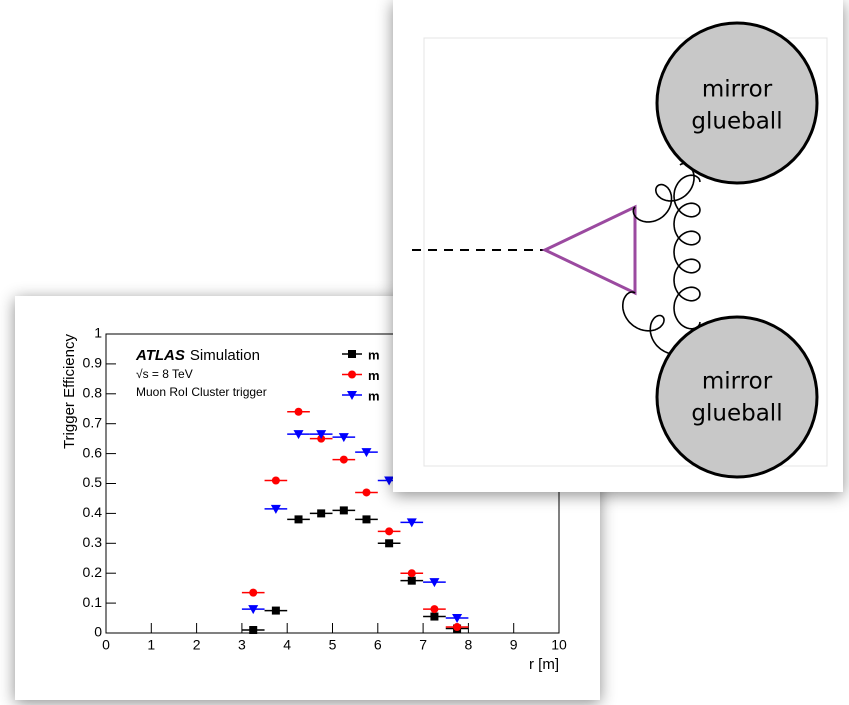 The height and width of the screenshot is (705, 849). I want to click on x-tick-label: 7, so click(423, 645).